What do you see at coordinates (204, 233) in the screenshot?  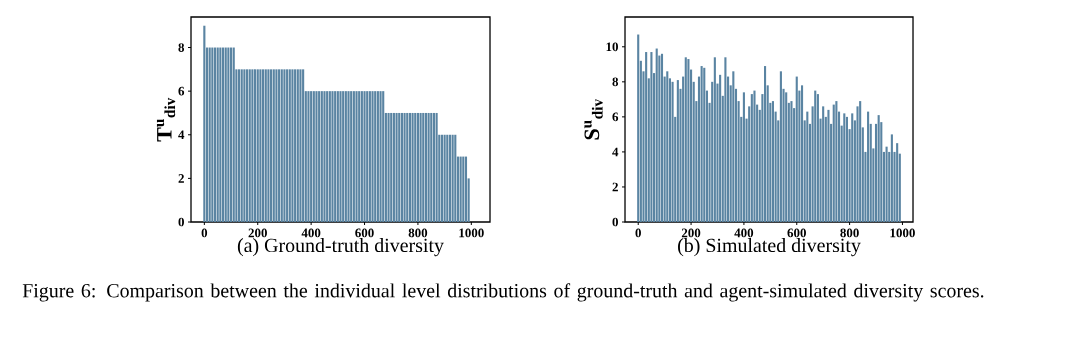 I see `x-tick-label: 0` at bounding box center [204, 233].